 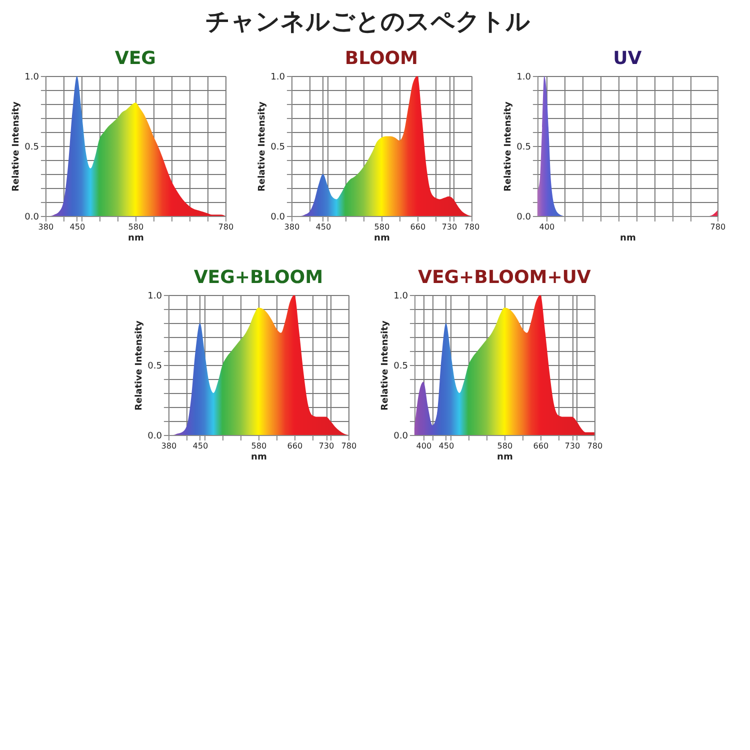 I want to click on chart-title: VEG+BLOOM, so click(x=259, y=277).